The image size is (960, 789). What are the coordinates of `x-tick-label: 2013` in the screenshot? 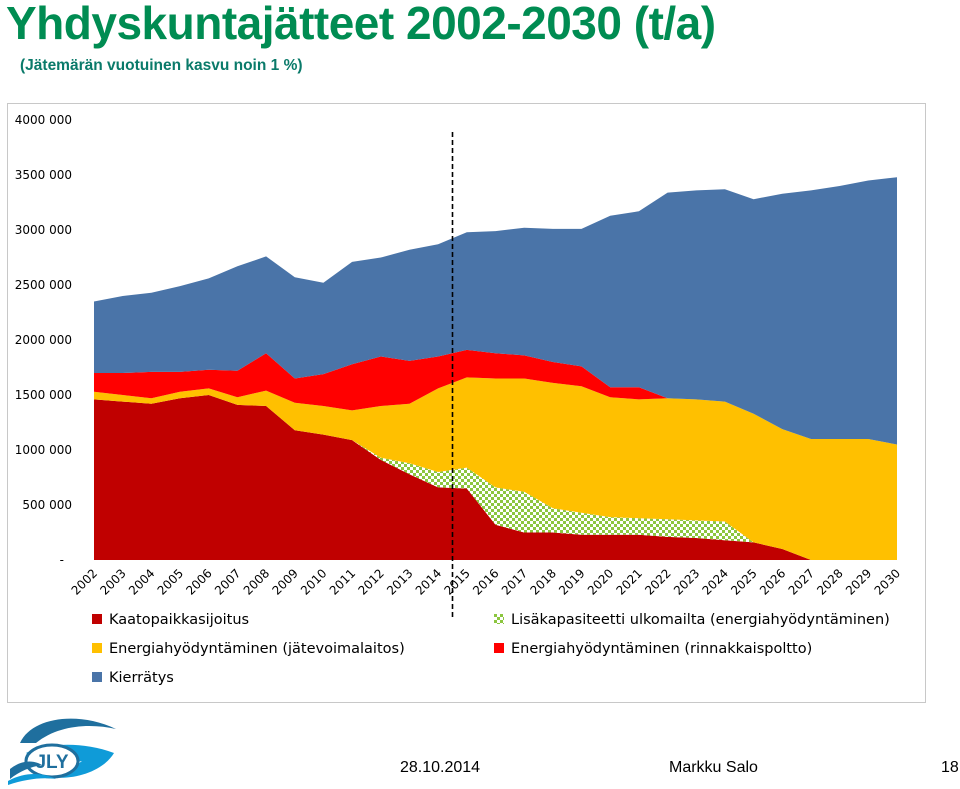 It's located at (399, 581).